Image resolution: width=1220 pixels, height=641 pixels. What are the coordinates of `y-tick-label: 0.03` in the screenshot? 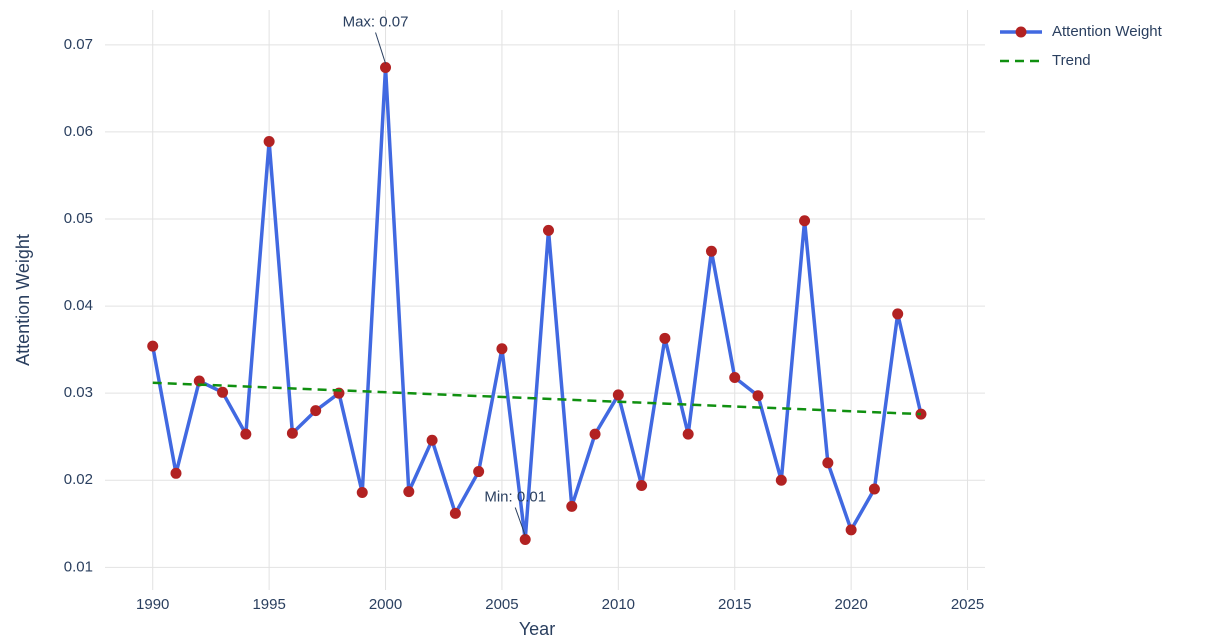 It's located at (78, 392).